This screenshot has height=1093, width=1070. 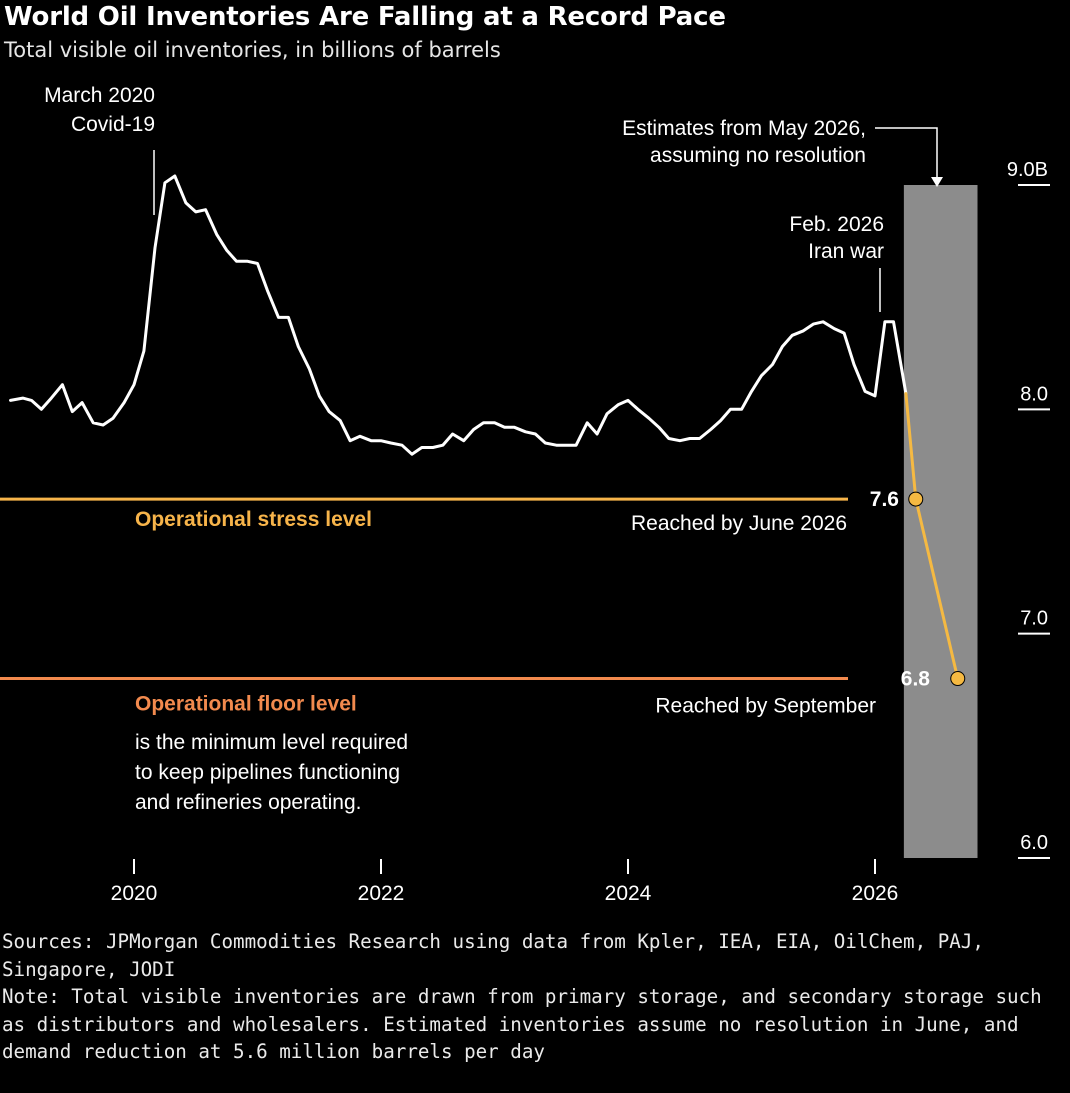 I want to click on estimates-arrow-icon, so click(x=937, y=182).